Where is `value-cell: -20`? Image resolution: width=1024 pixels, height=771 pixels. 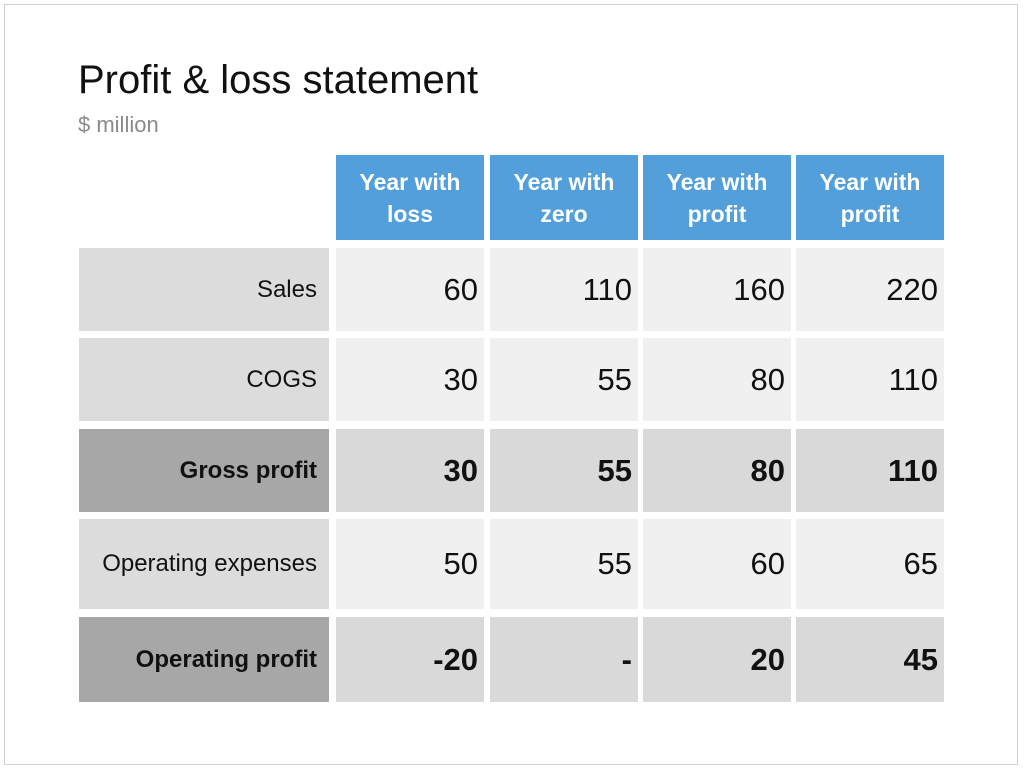
value-cell: -20 is located at coordinates (410, 659).